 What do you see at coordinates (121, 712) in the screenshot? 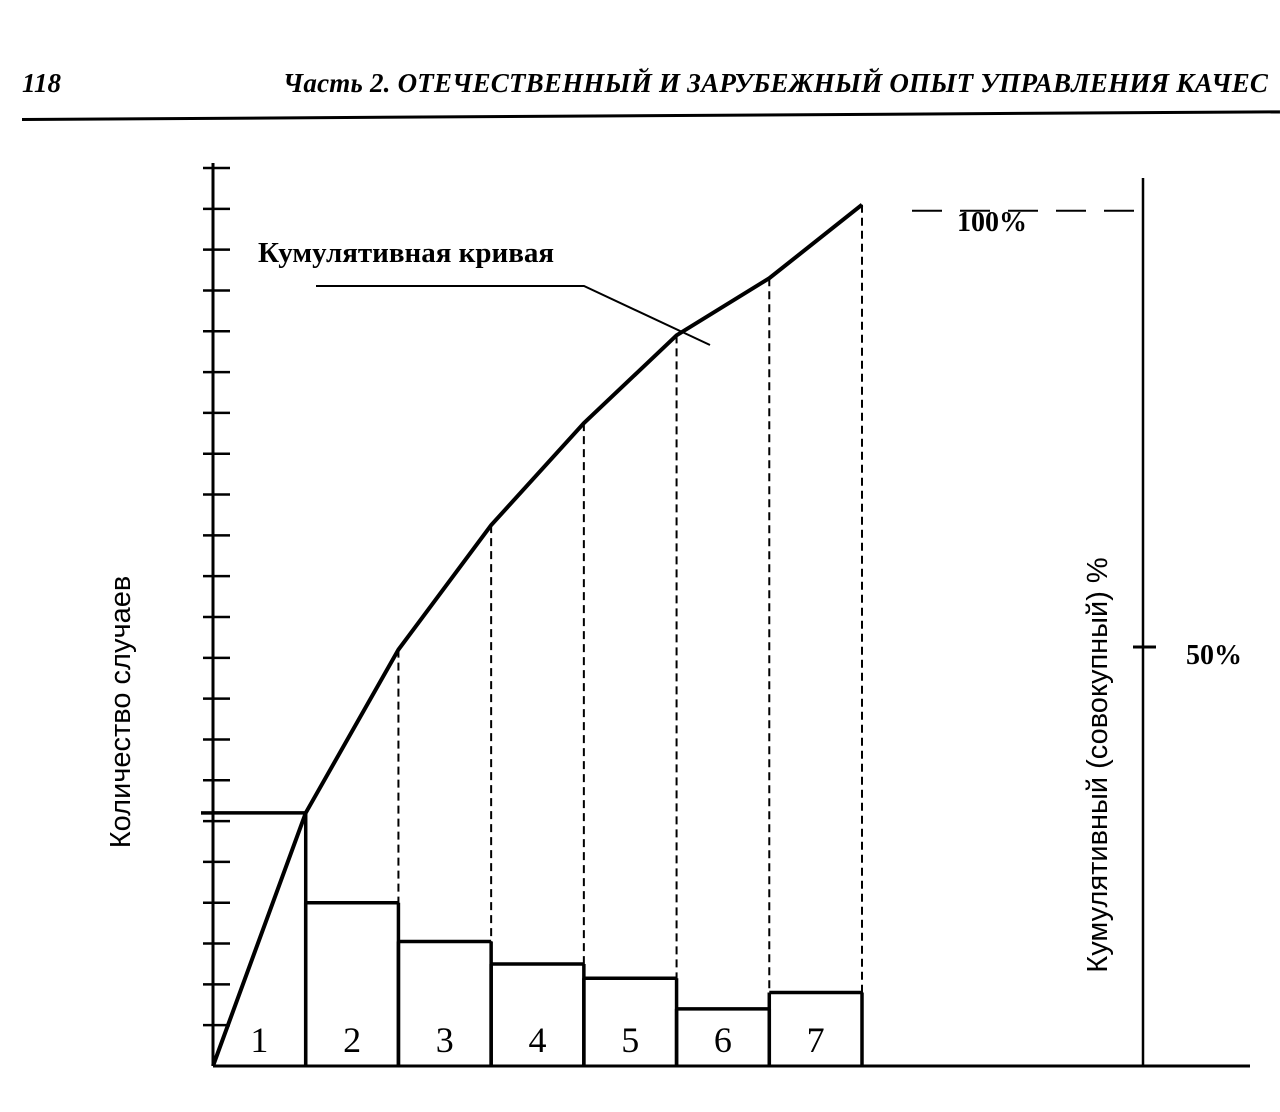
I see `y-axis-label-left: Количество случаев` at bounding box center [121, 712].